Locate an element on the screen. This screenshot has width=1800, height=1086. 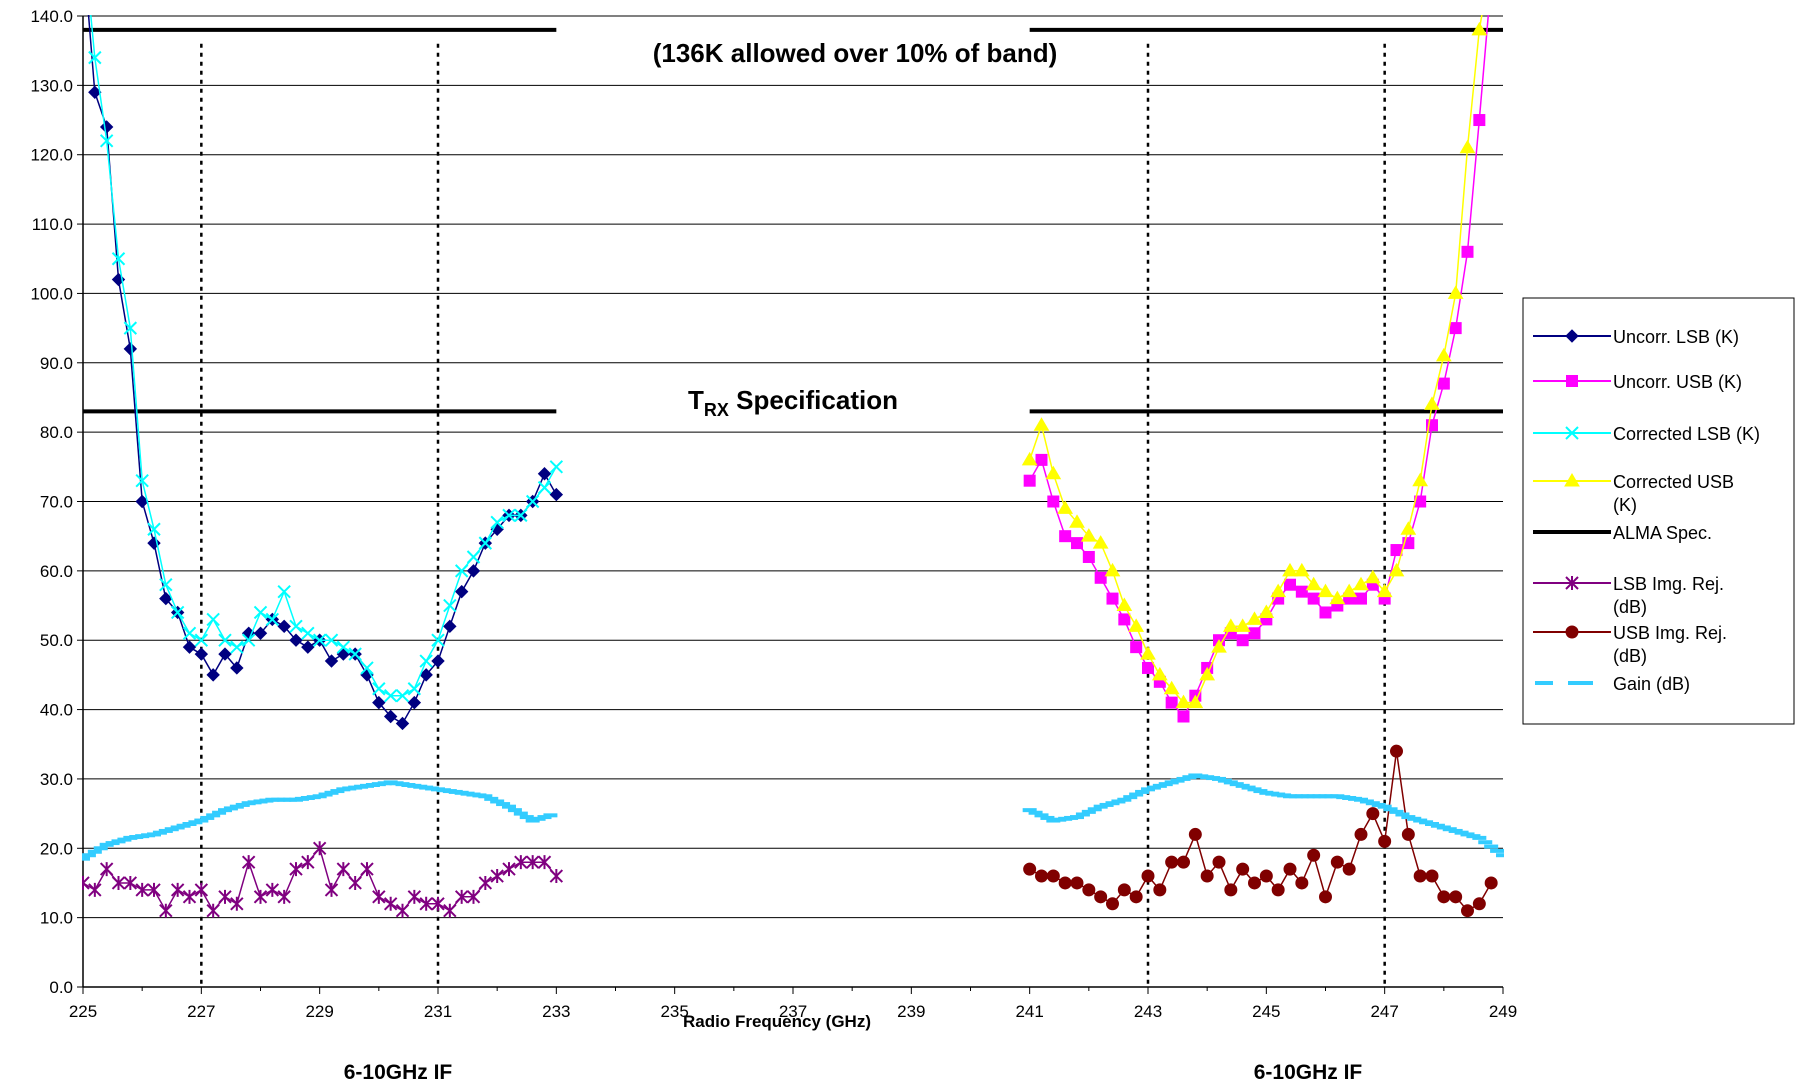
x-tick-label: 231 is located at coordinates (438, 1011).